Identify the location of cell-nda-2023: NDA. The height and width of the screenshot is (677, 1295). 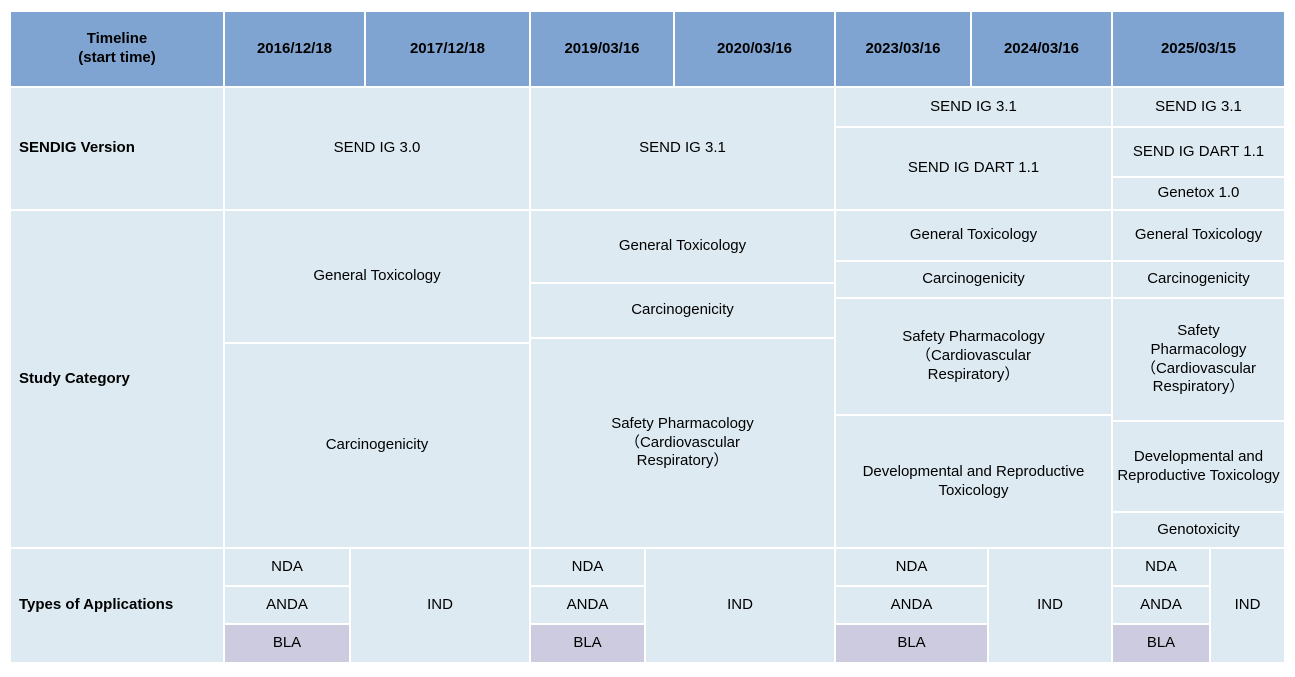
(911, 567).